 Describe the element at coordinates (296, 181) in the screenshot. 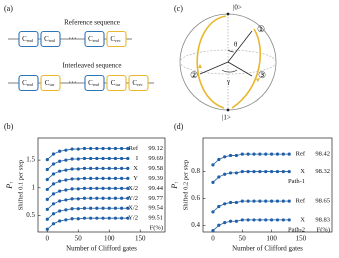

I see `group-label: Path-1` at that location.